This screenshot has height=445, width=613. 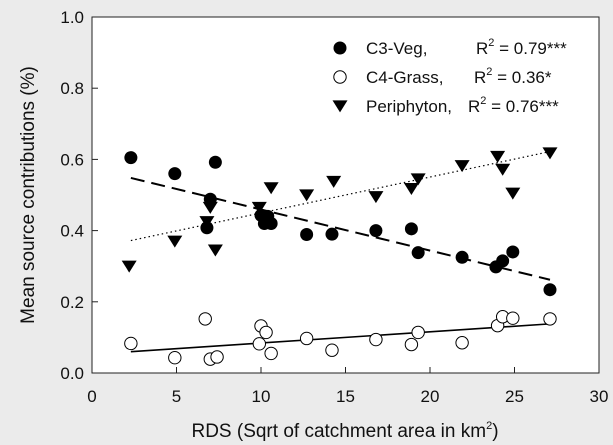 I want to click on x-tick-label: 15, so click(x=345, y=396).